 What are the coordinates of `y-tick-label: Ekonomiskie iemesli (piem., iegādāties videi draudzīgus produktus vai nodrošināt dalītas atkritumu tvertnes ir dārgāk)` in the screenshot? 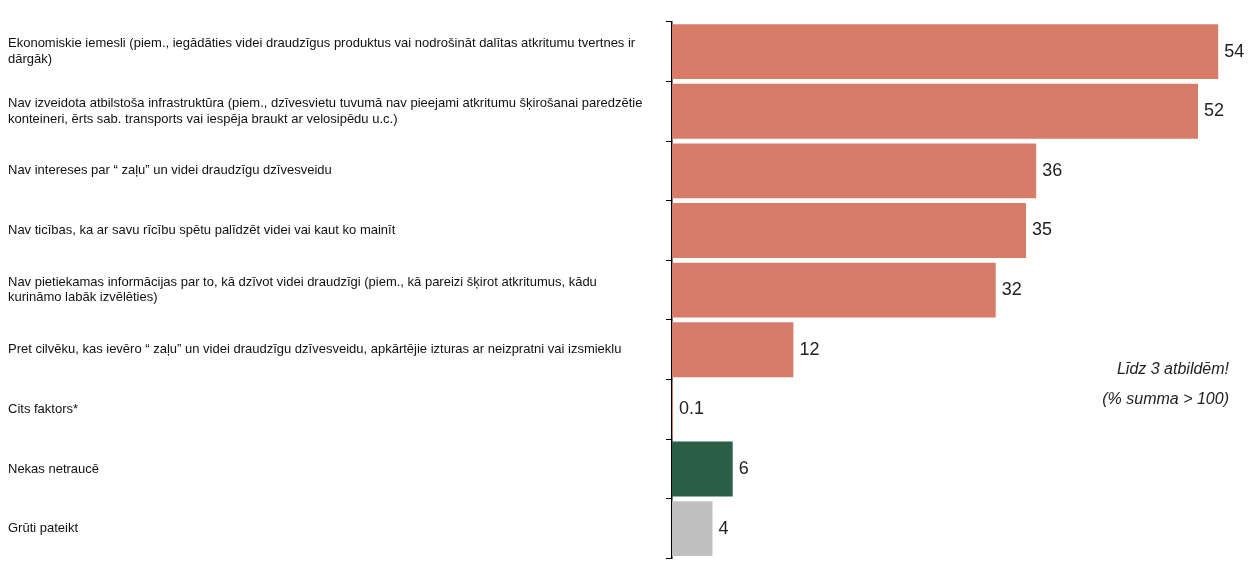 It's located at (322, 50).